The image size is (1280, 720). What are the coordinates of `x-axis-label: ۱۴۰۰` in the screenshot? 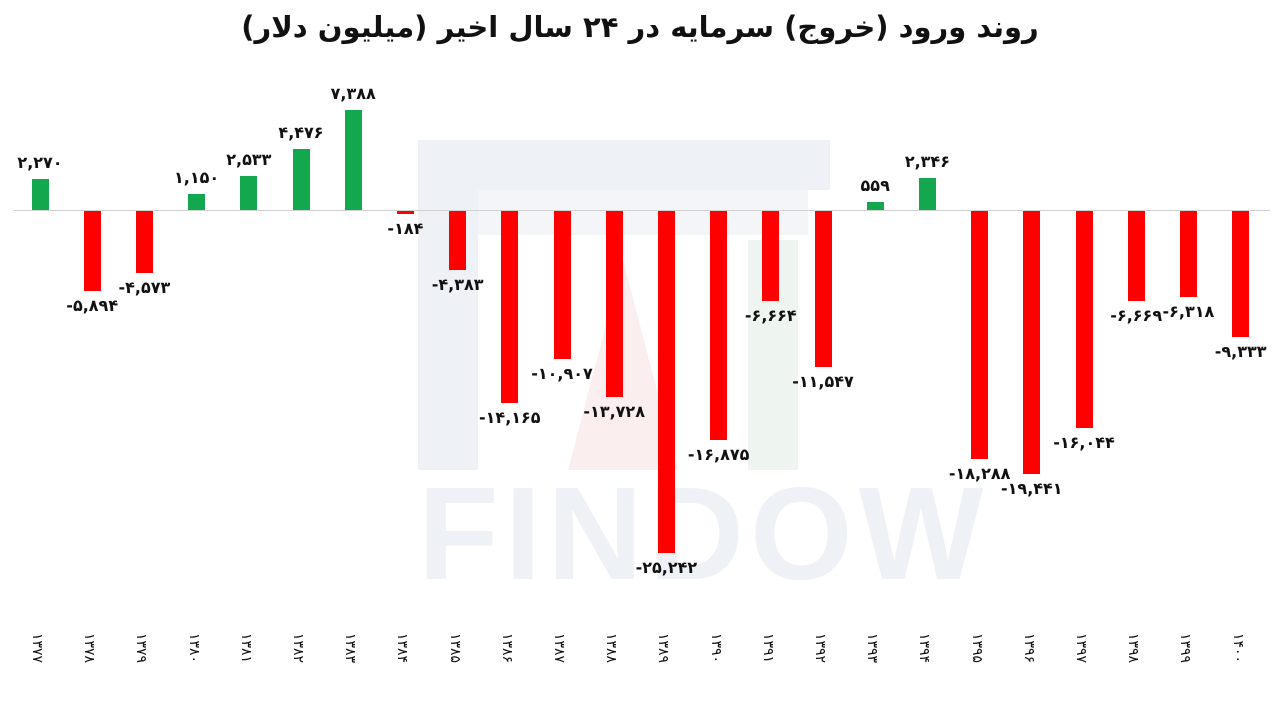 It's located at (1237, 648).